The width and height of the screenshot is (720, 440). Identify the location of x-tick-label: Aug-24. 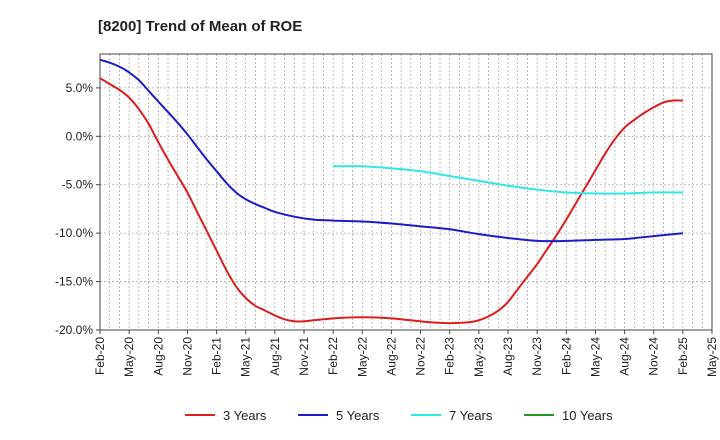
(625, 356).